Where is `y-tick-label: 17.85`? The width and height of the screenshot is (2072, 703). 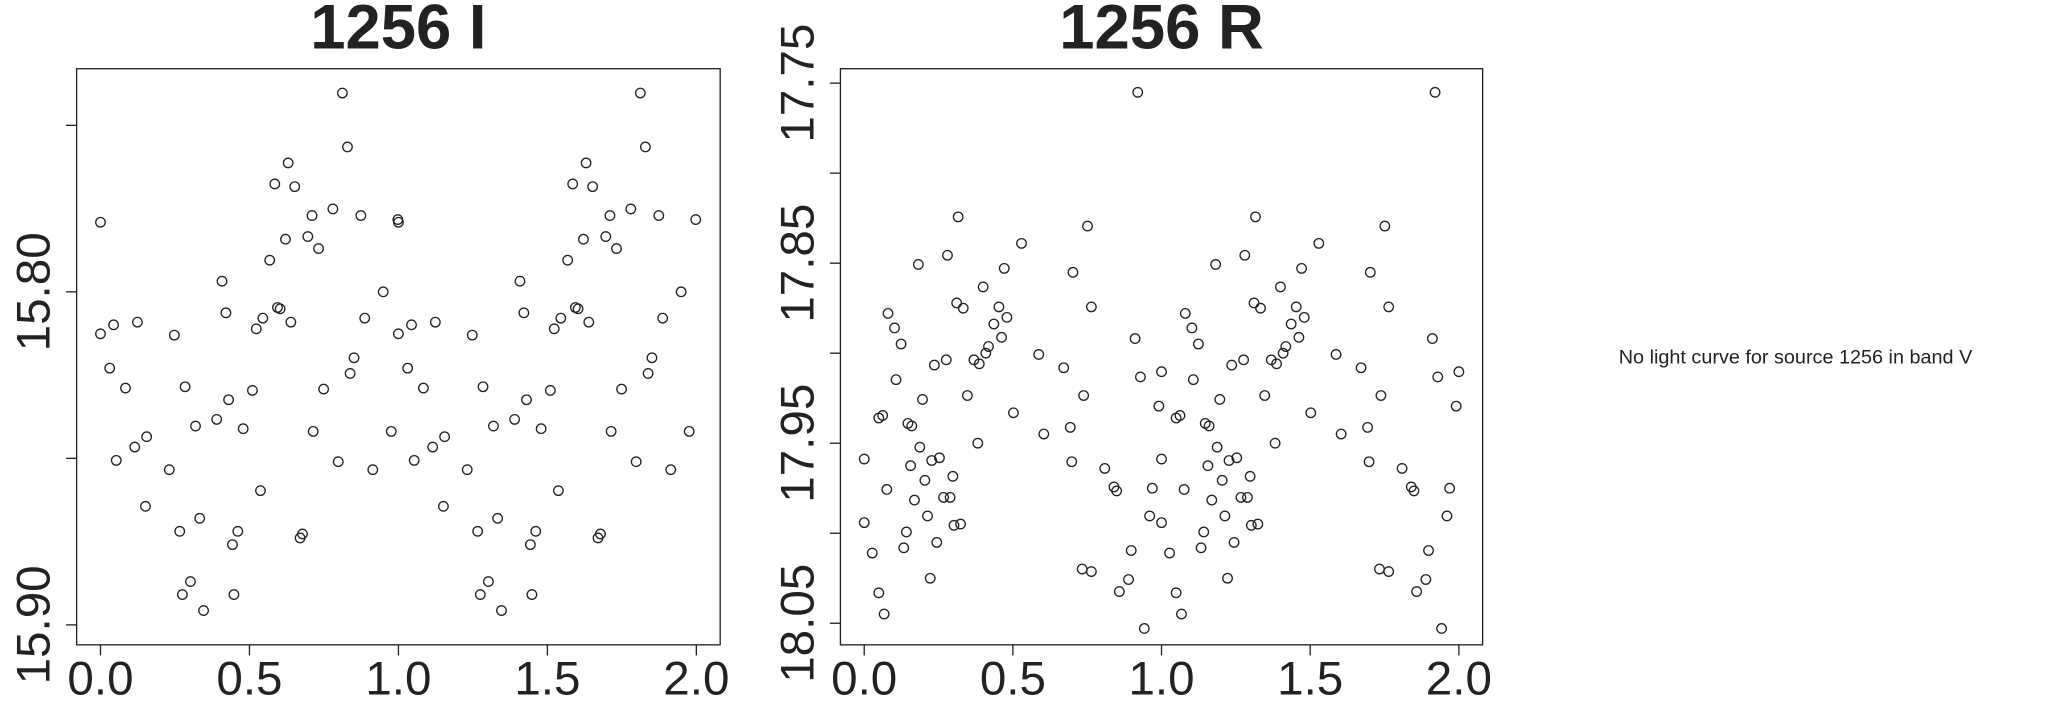
y-tick-label: 17.85 is located at coordinates (797, 263).